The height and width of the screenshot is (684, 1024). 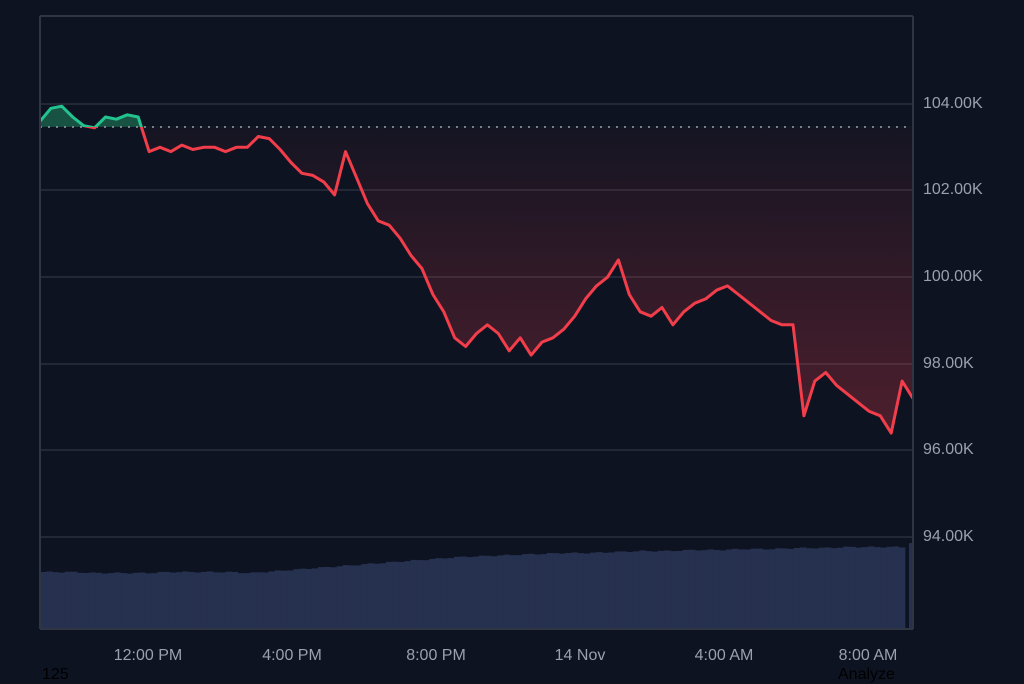 I want to click on y-axis-label: 98.00K, so click(x=948, y=363).